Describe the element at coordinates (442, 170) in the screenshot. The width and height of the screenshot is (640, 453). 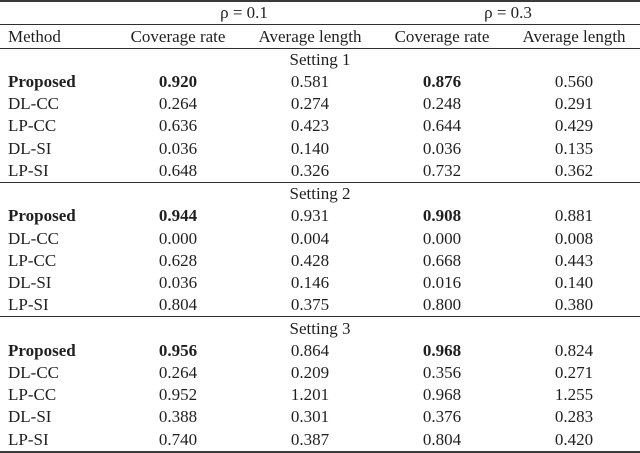
I see `value-cell: 0.732` at that location.